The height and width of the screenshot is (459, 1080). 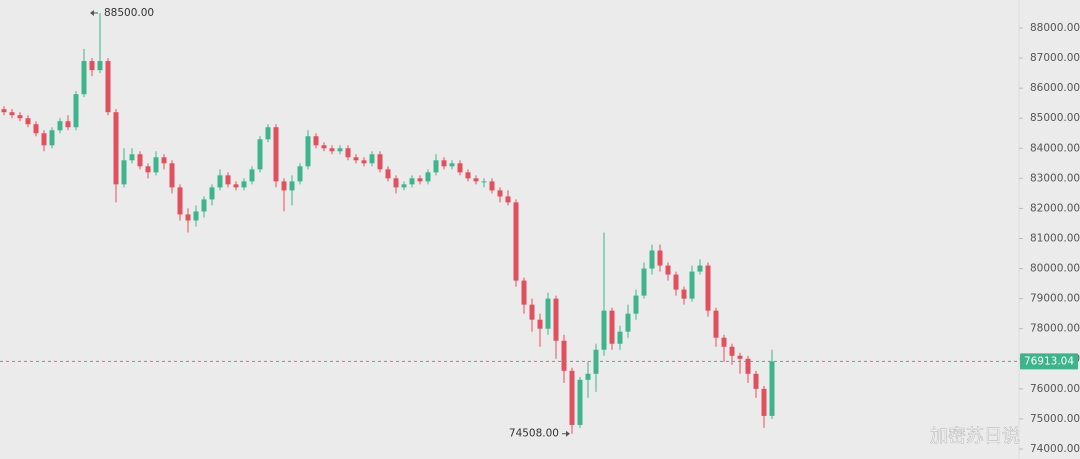 What do you see at coordinates (975, 437) in the screenshot?
I see `watermark: 加密苏日说` at bounding box center [975, 437].